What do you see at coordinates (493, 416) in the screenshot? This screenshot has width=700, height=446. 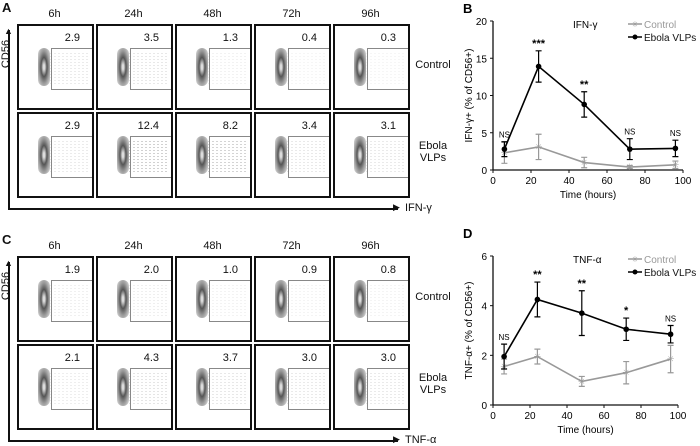 I see `x-tick-label: 0` at bounding box center [493, 416].